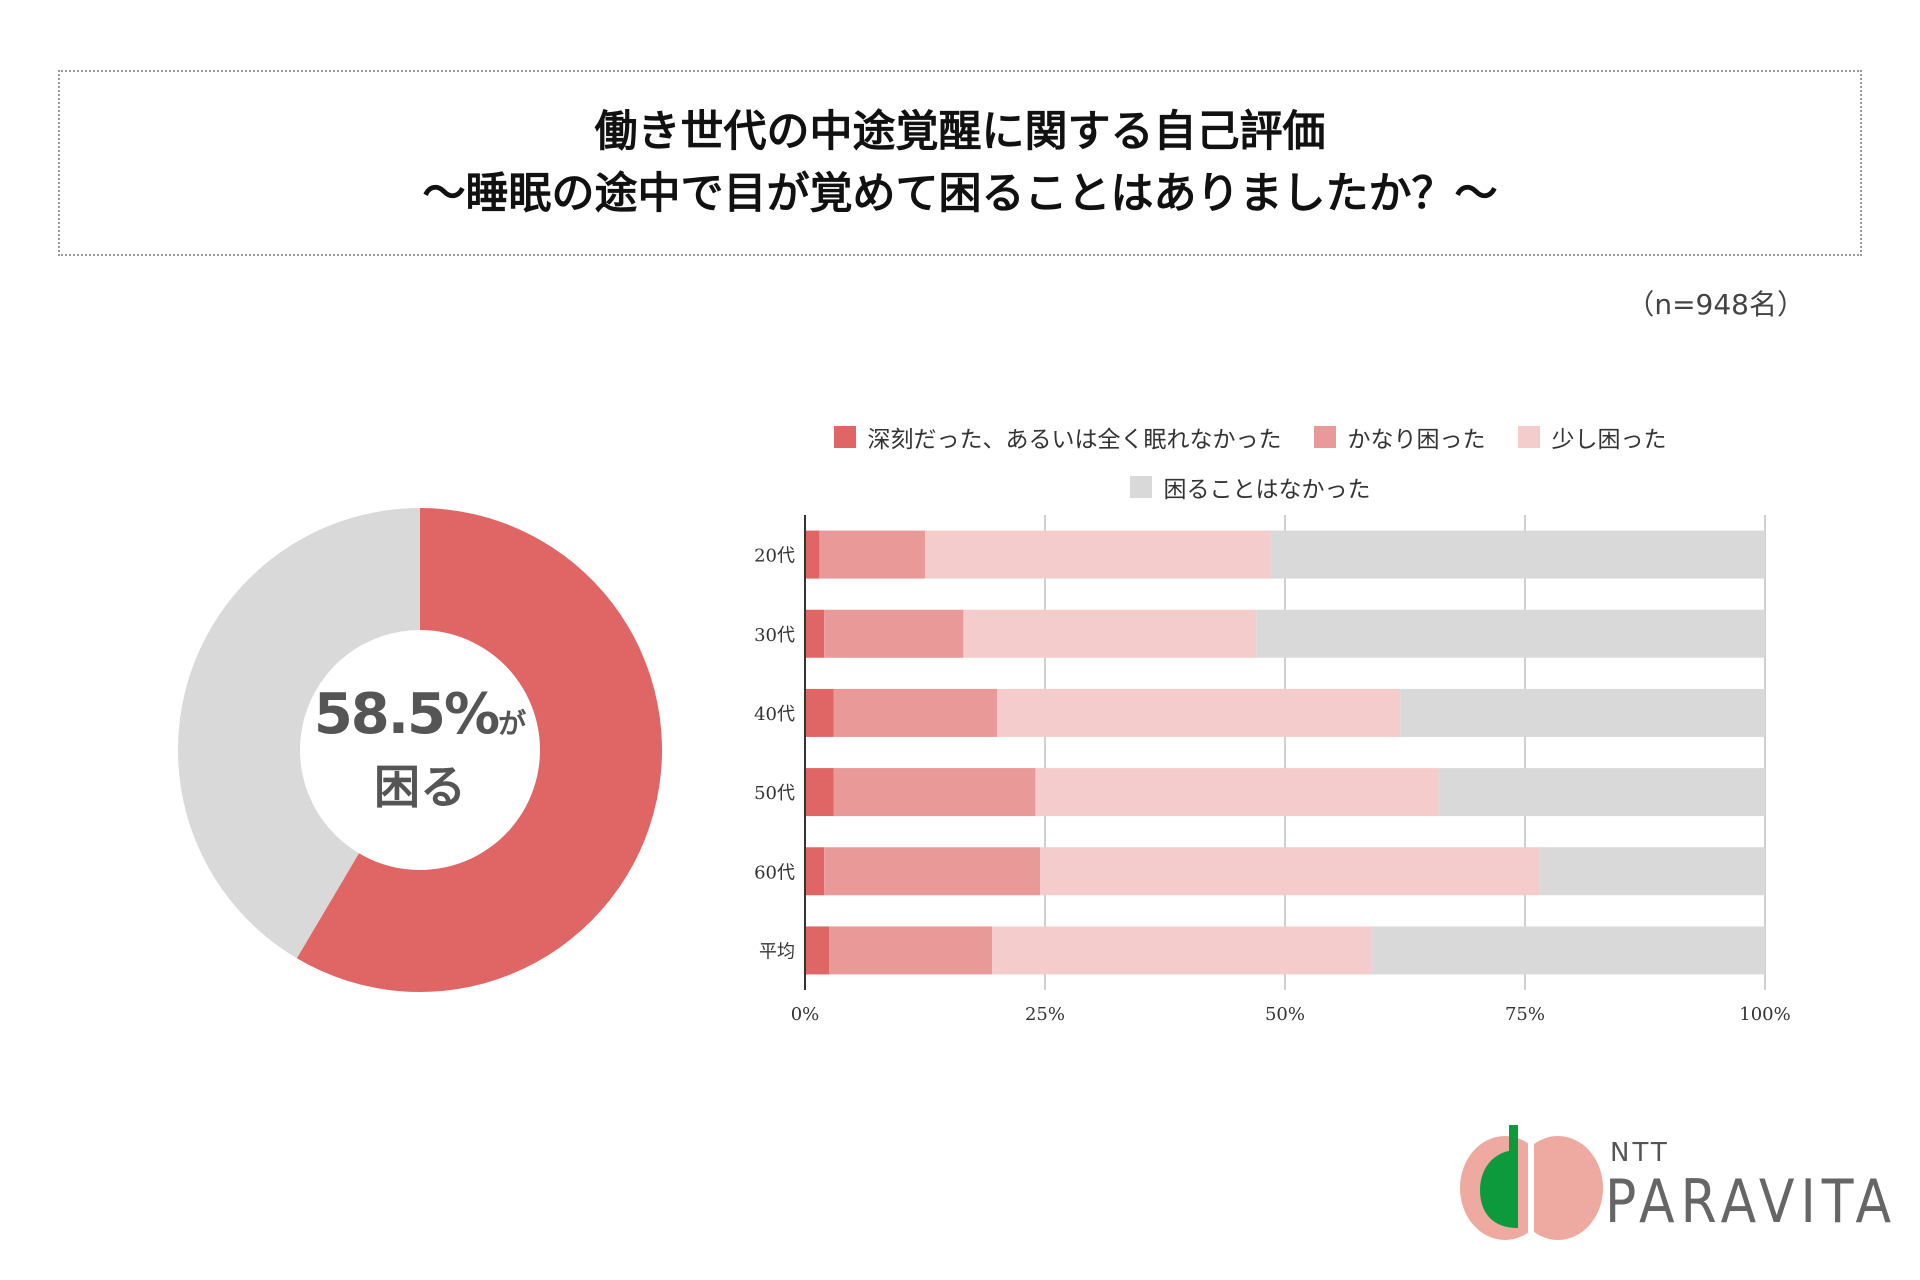 The width and height of the screenshot is (1920, 1280). Describe the element at coordinates (1267, 490) in the screenshot. I see `legend-label: 困ることはなかった` at that location.